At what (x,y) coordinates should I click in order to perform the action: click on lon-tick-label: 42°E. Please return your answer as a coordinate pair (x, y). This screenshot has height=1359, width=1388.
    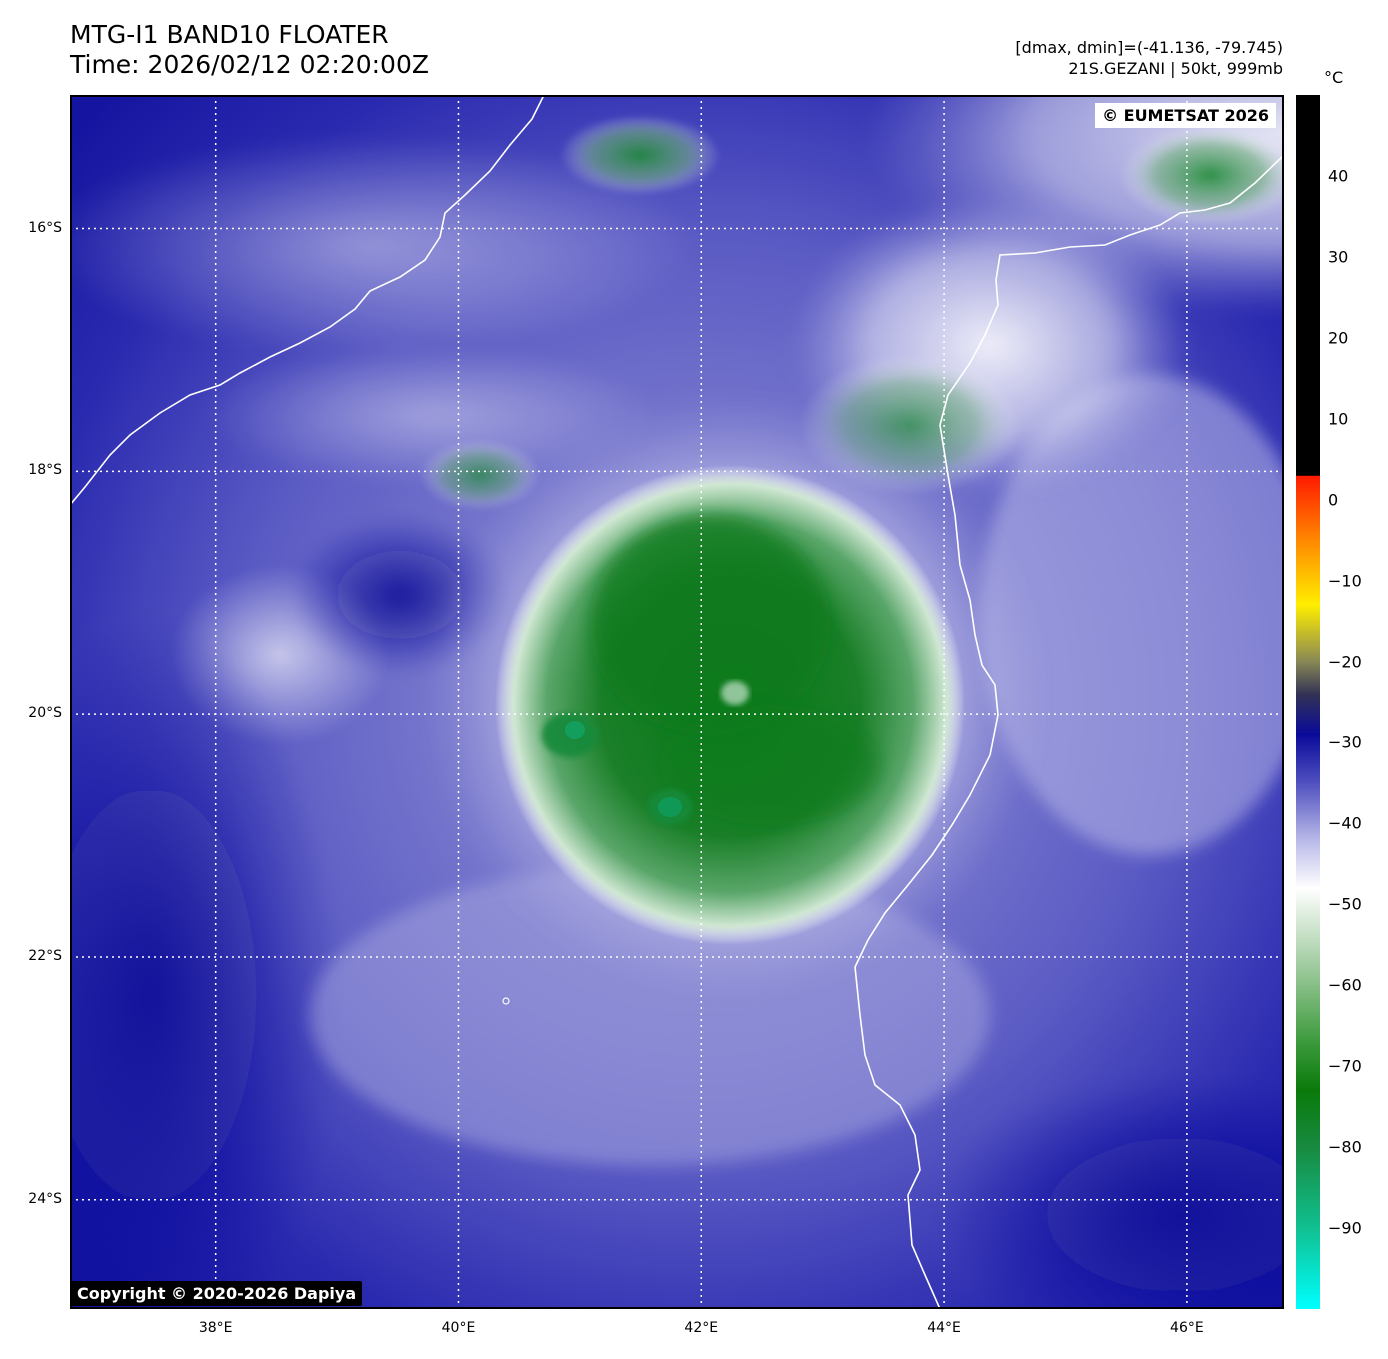
    Looking at the image, I should click on (701, 1328).